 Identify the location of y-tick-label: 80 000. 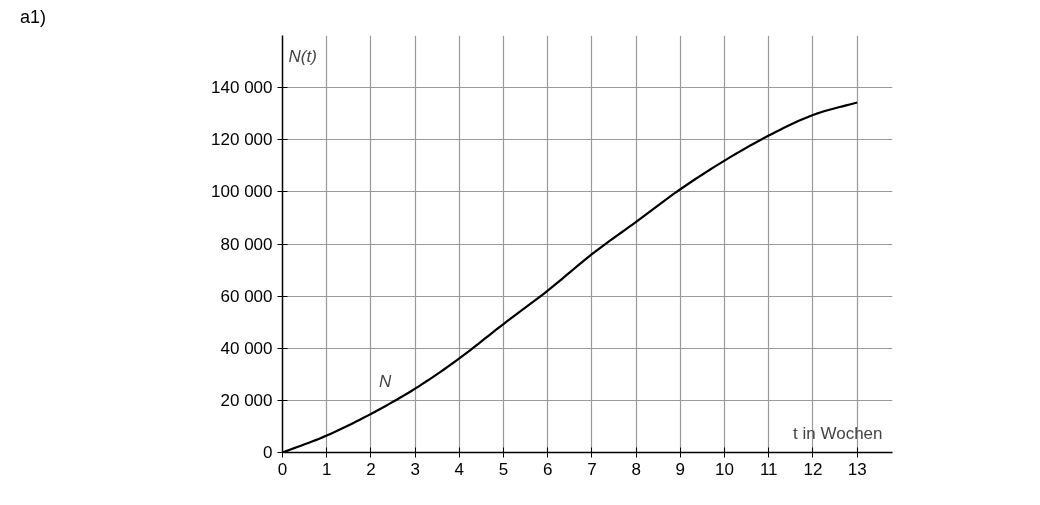
(246, 244).